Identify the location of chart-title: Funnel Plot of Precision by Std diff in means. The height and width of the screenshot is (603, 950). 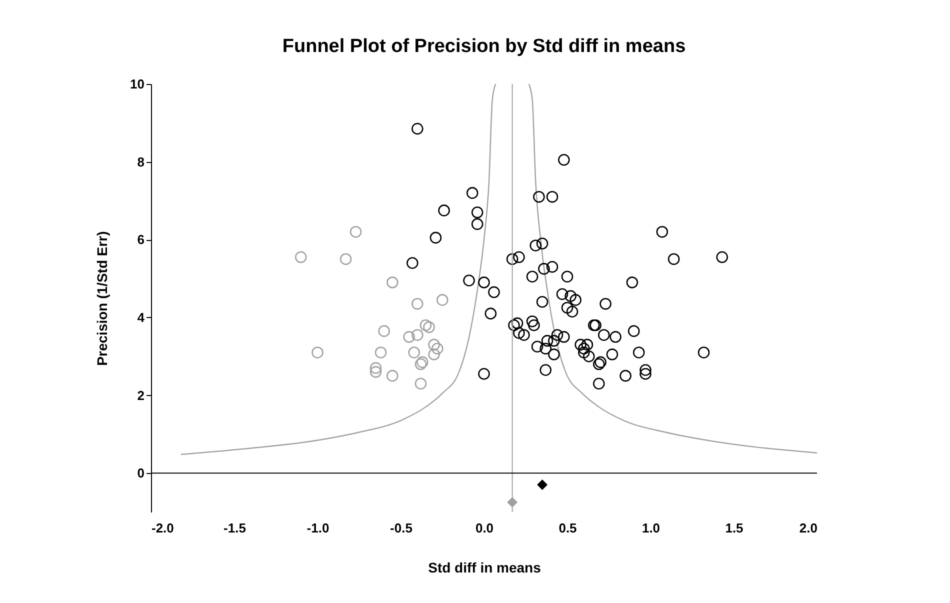
(484, 46).